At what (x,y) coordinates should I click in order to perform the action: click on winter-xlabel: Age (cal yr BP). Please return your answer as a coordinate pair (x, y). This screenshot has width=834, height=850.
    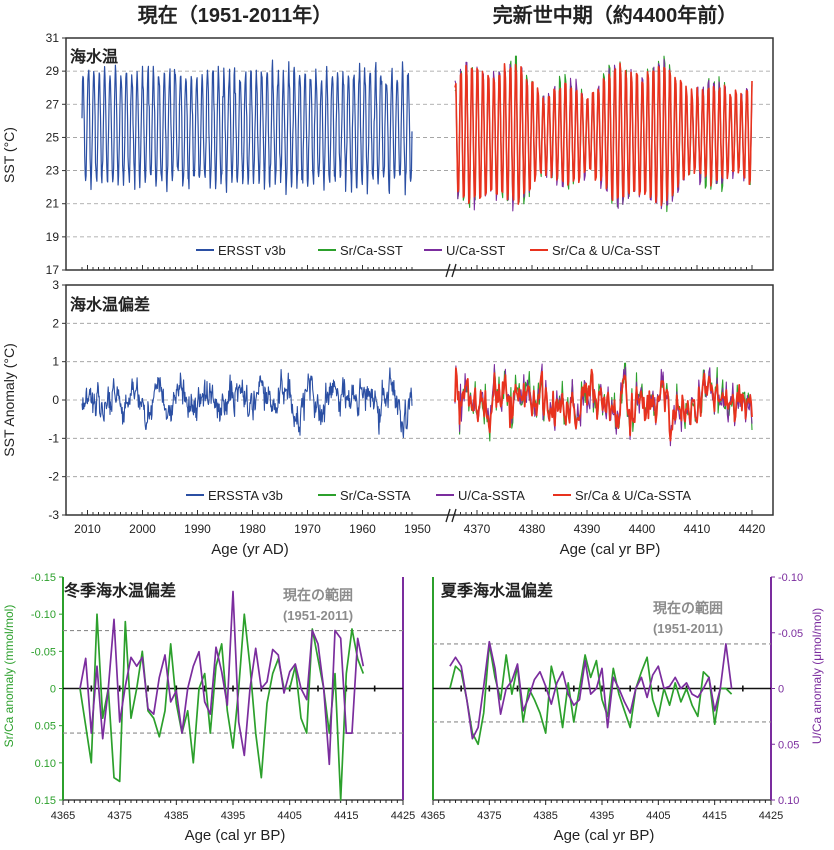
    Looking at the image, I should click on (235, 835).